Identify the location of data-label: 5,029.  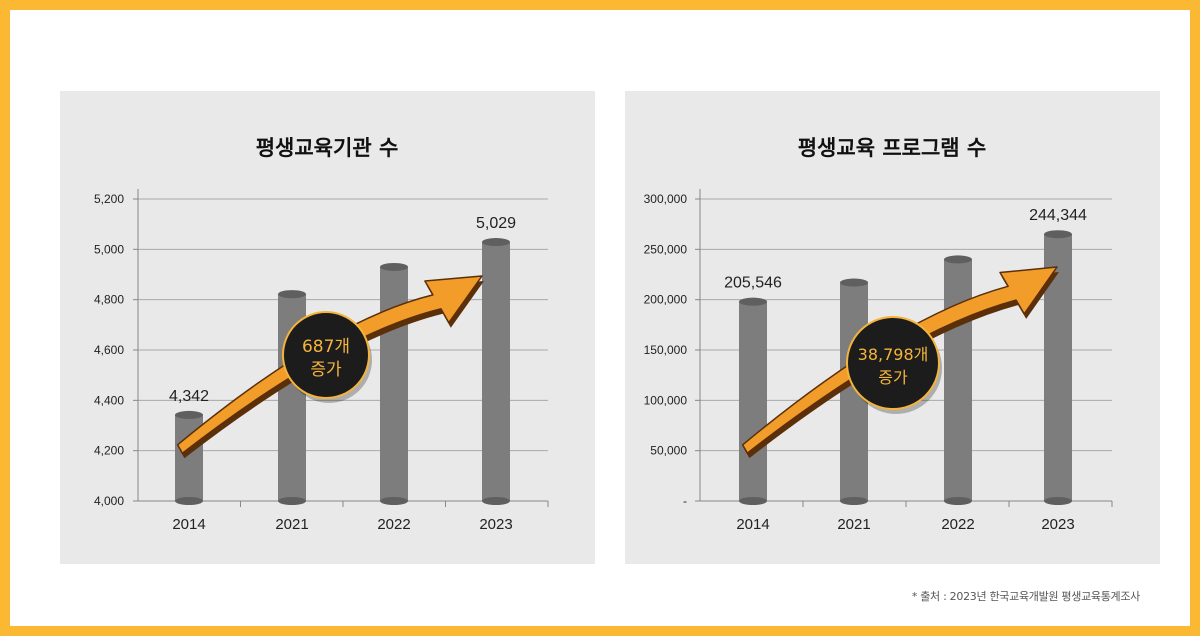
(496, 223).